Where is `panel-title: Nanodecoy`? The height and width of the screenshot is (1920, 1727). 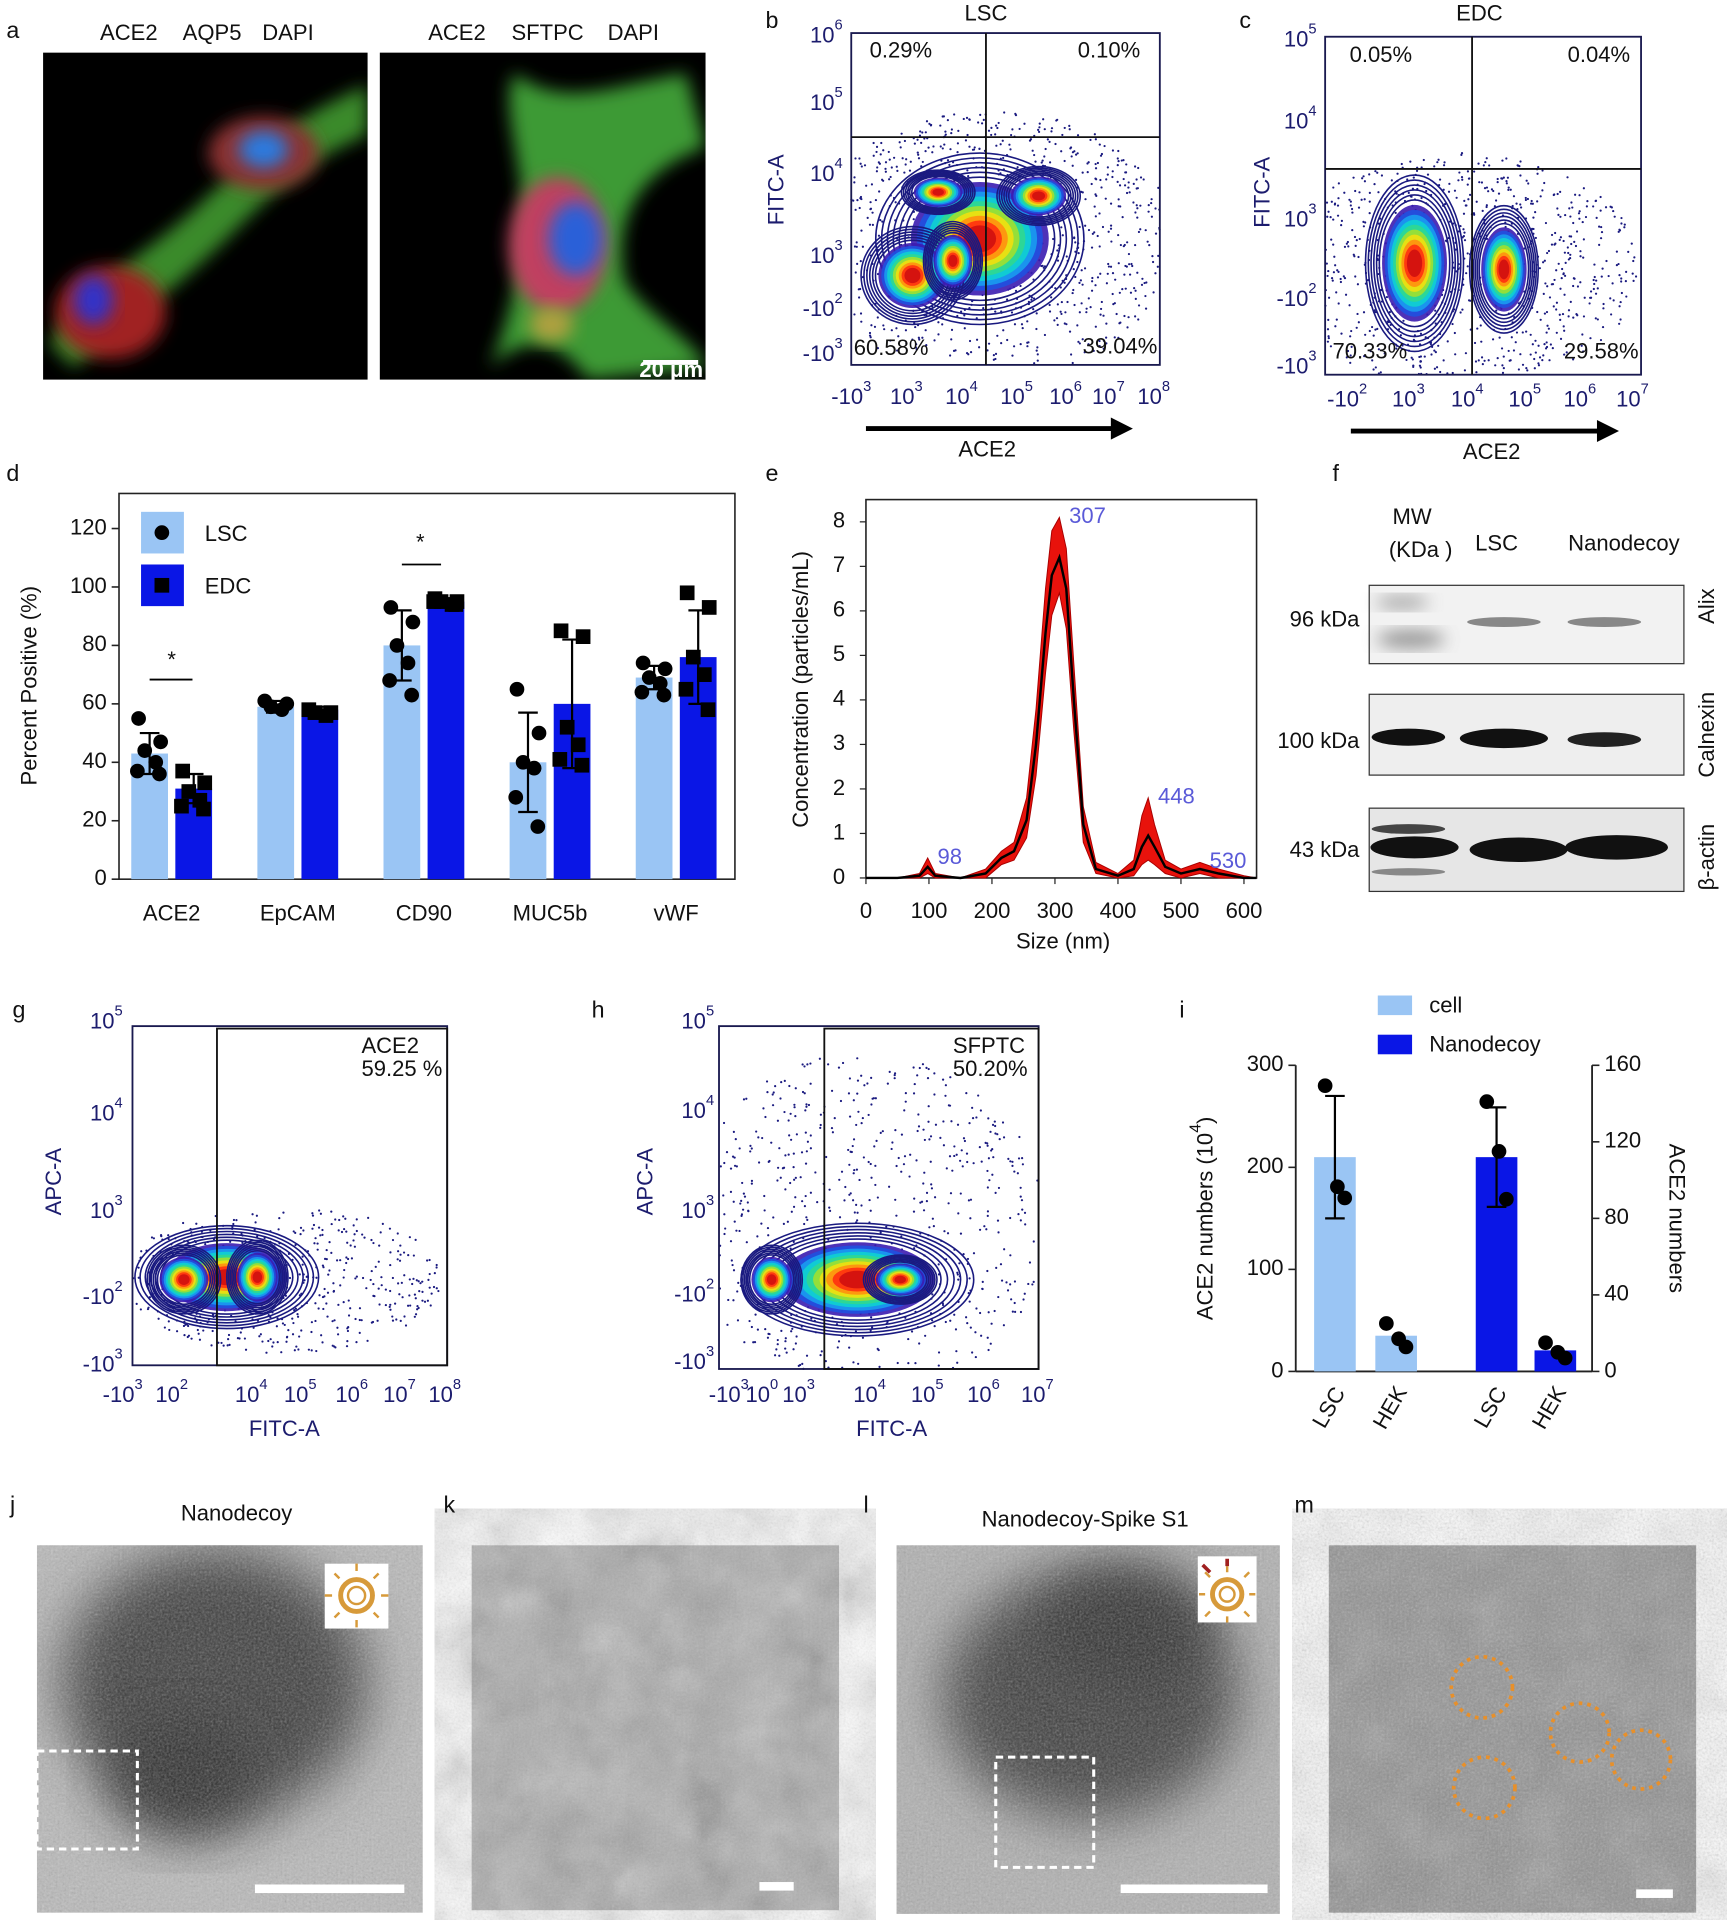 panel-title: Nanodecoy is located at coordinates (236, 1513).